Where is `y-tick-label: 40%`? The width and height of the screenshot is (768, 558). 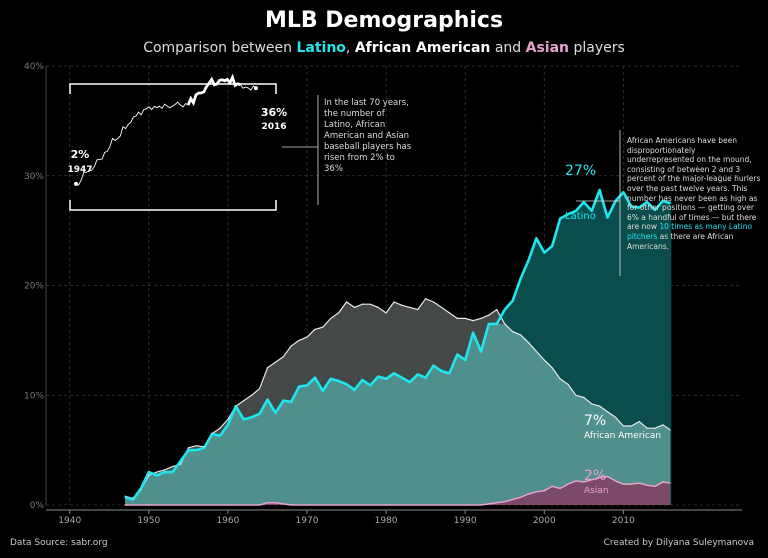 y-tick-label: 40% is located at coordinates (34, 67).